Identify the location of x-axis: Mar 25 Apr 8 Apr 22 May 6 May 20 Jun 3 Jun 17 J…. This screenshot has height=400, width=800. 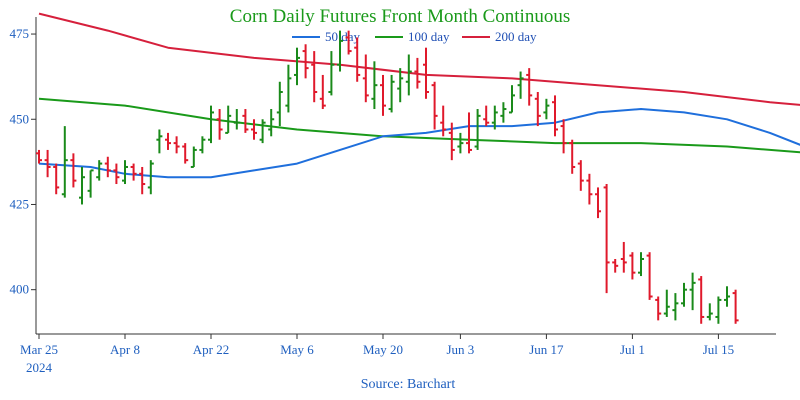
(398, 345).